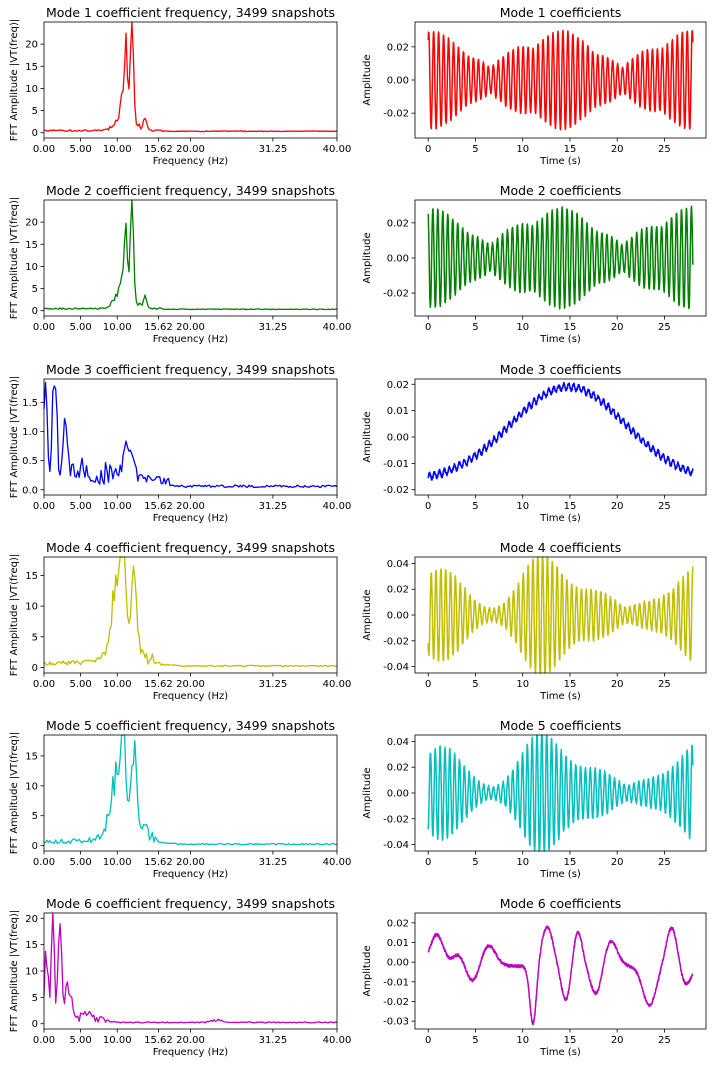 The height and width of the screenshot is (1072, 712). What do you see at coordinates (396, 667) in the screenshot?
I see `y-tick-label: -0.04` at bounding box center [396, 667].